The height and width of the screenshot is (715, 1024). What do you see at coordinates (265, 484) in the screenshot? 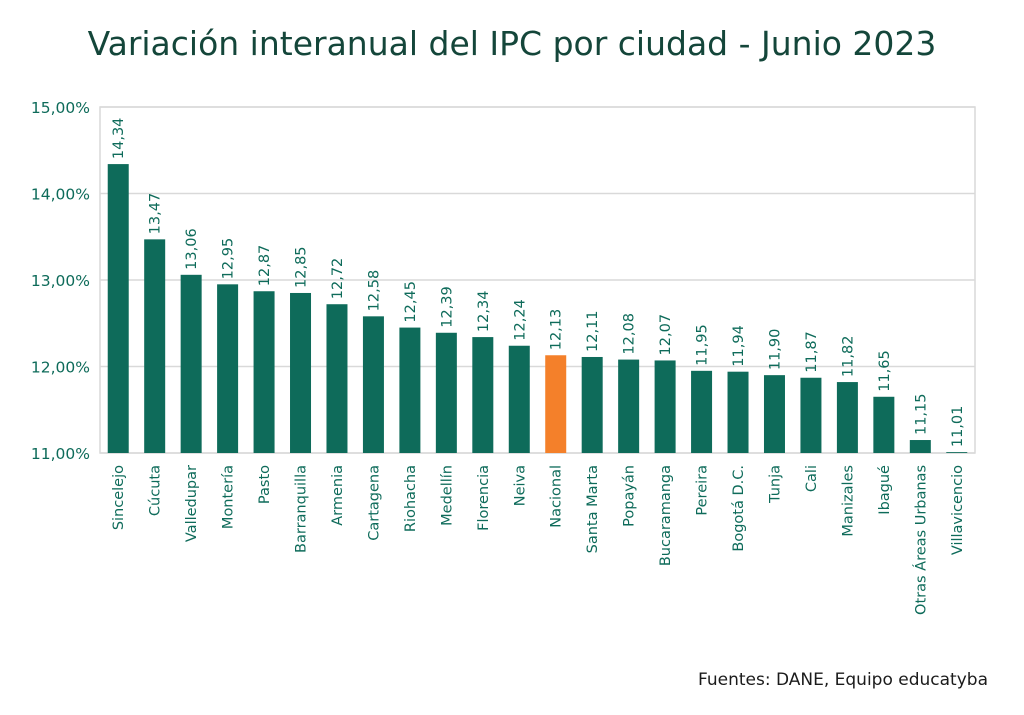
I see `x-tick-label: Pasto` at bounding box center [265, 484].